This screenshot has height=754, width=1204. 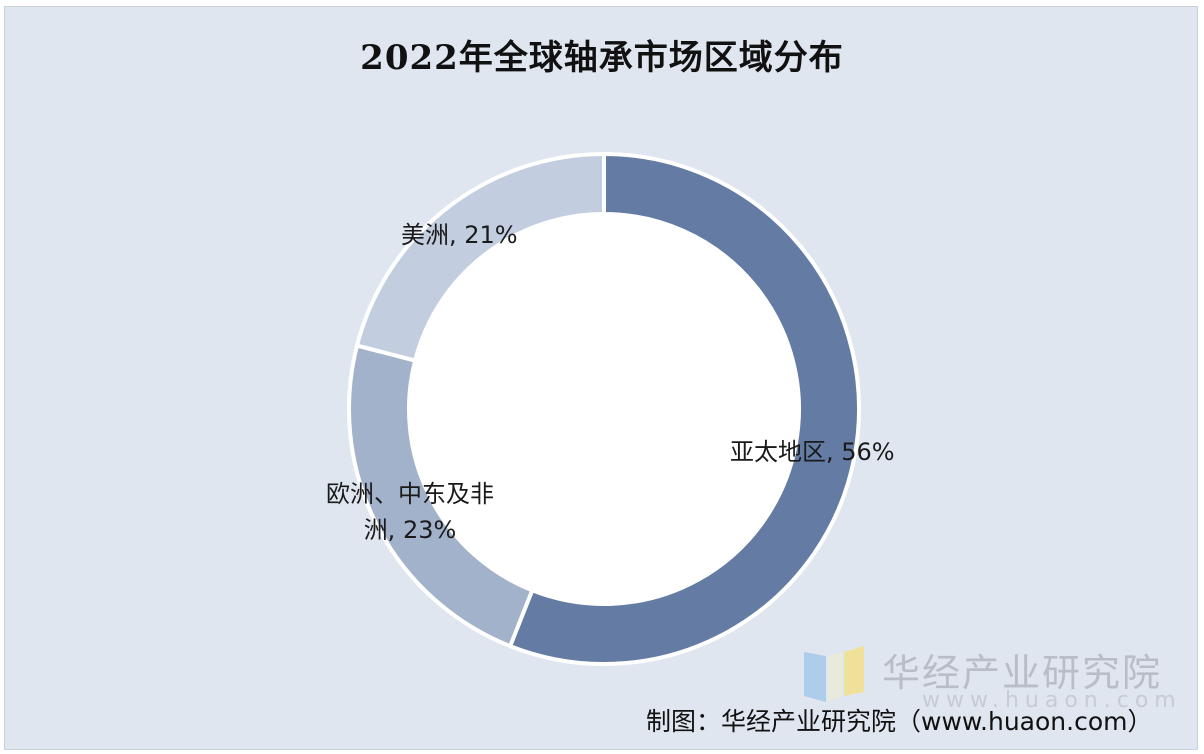 I want to click on watermark: 华经产业研究院 www.huaon.com, so click(x=990, y=677).